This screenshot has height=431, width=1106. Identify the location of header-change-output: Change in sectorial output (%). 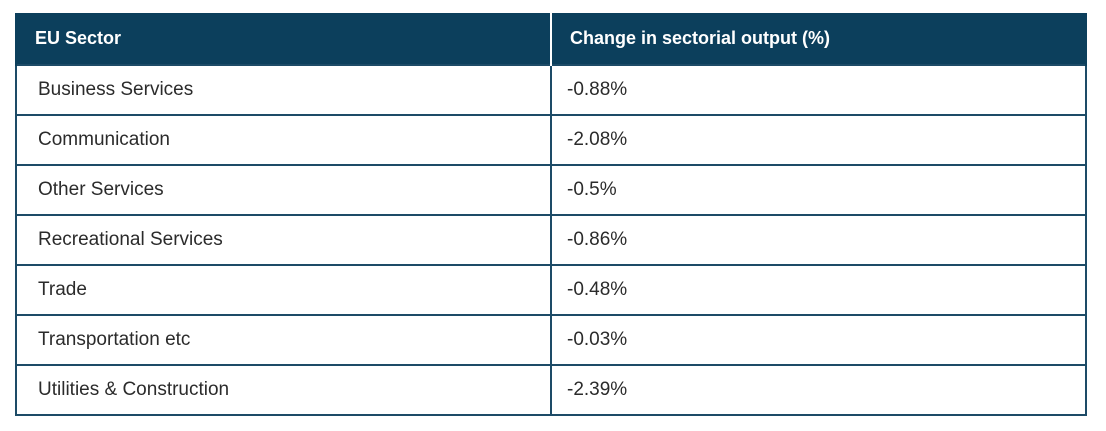
(818, 39).